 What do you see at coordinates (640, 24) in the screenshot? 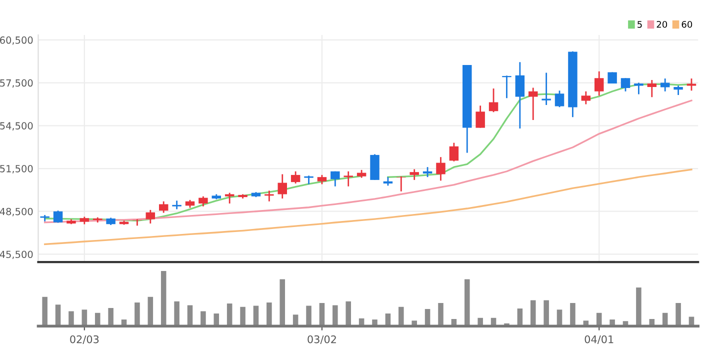
I see `legend-label: 5` at bounding box center [640, 24].